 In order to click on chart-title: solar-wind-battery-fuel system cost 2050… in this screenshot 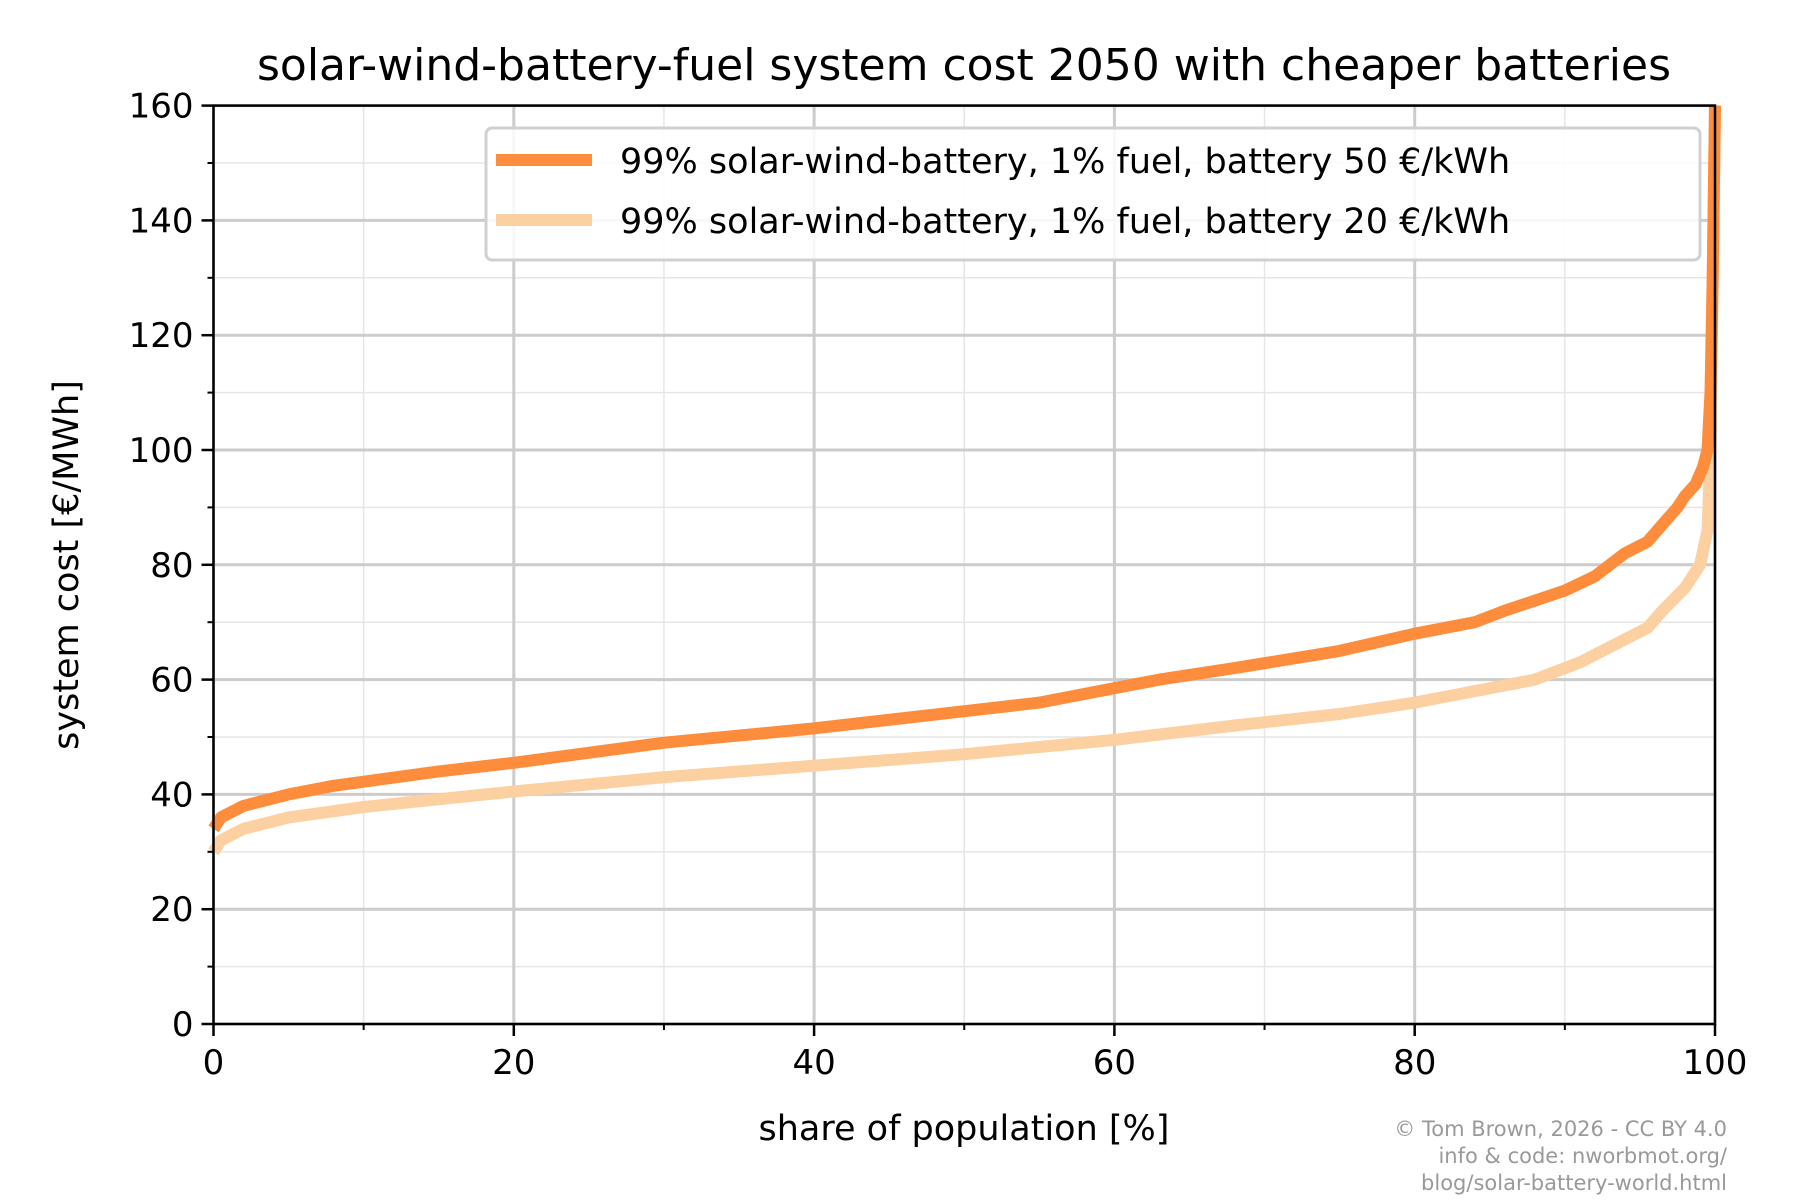, I will do `click(964, 65)`.